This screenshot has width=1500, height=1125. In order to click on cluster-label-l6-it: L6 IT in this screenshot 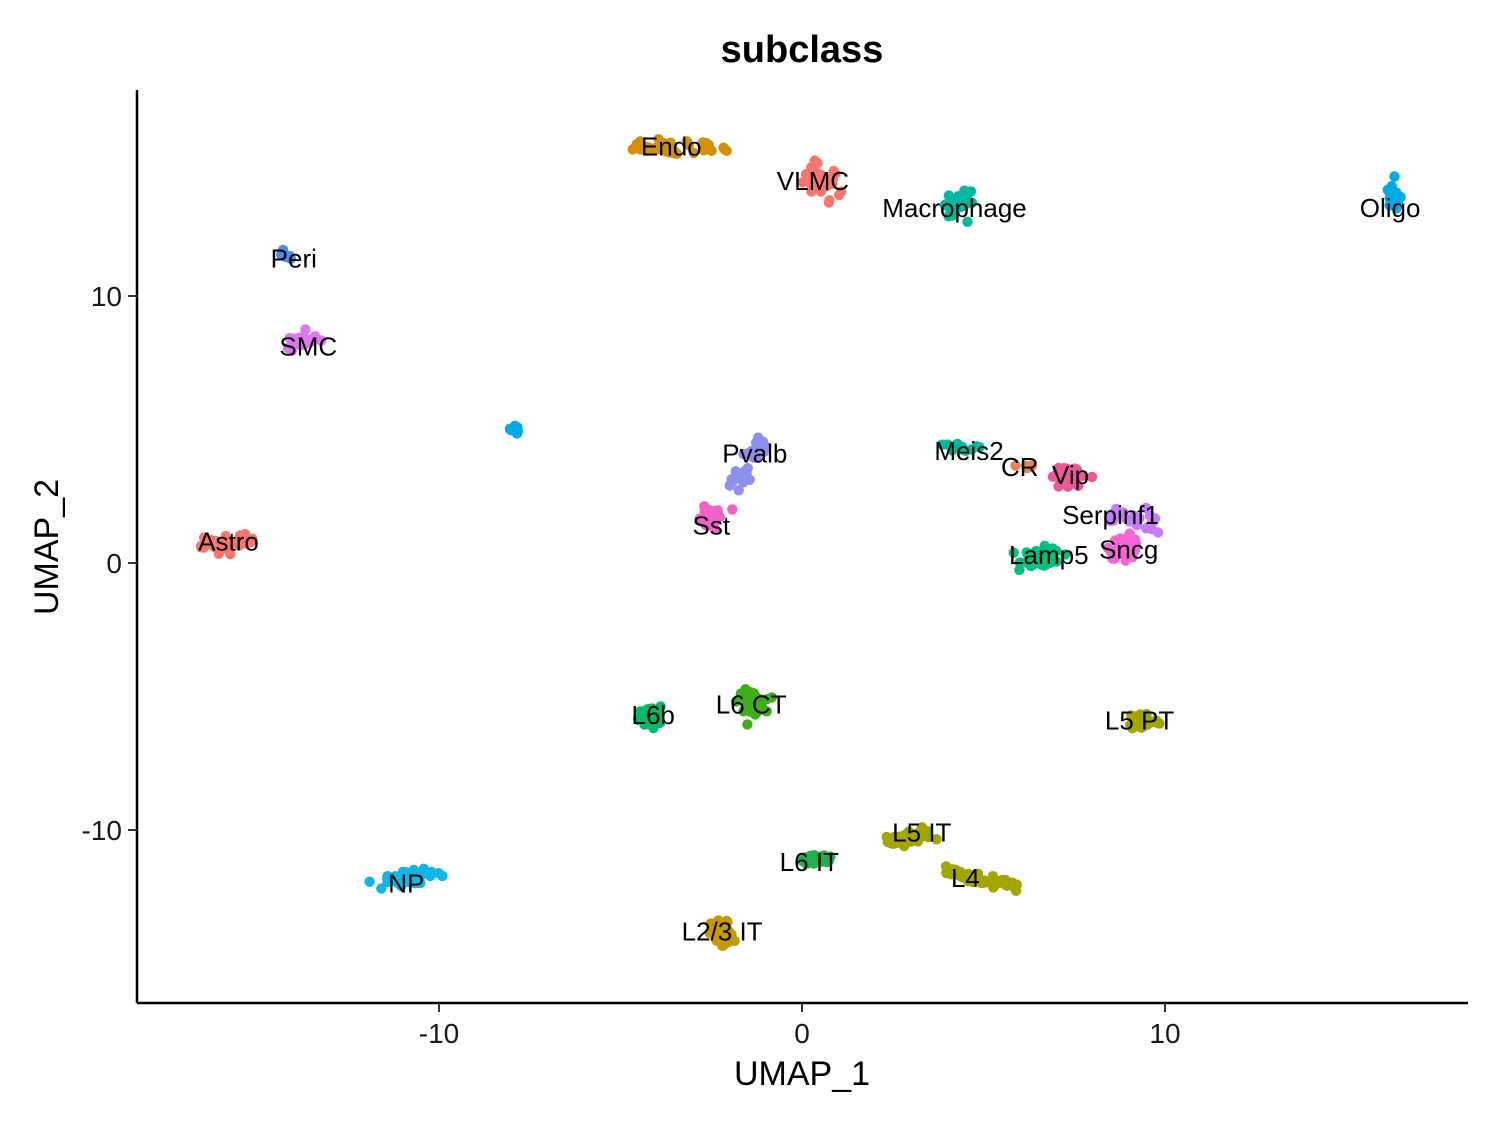, I will do `click(809, 862)`.